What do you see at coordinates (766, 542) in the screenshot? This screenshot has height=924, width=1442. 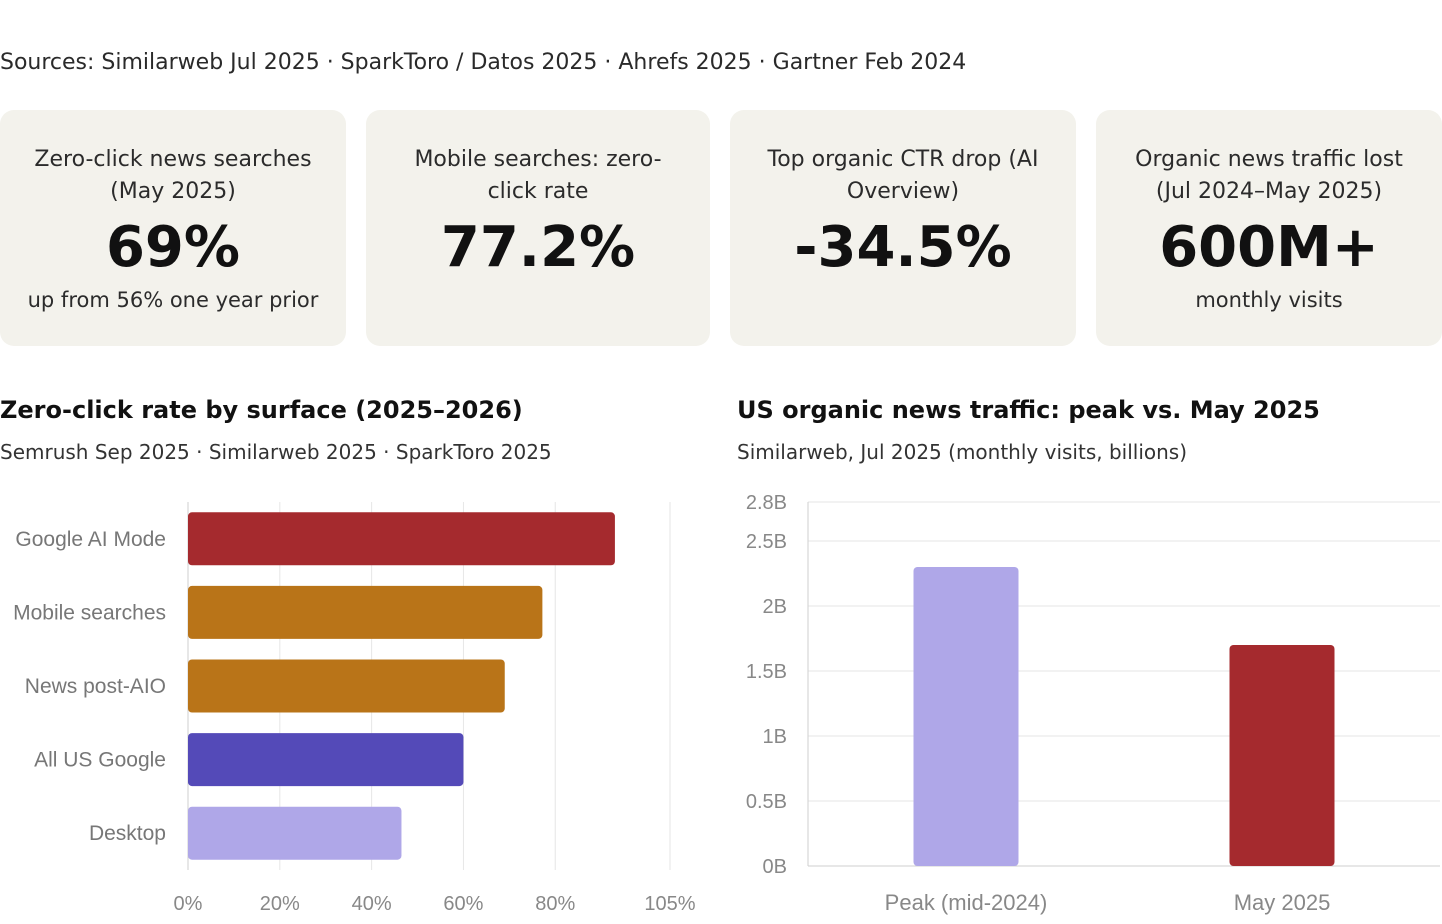 I see `y-tick-label: 2.5B` at bounding box center [766, 542].